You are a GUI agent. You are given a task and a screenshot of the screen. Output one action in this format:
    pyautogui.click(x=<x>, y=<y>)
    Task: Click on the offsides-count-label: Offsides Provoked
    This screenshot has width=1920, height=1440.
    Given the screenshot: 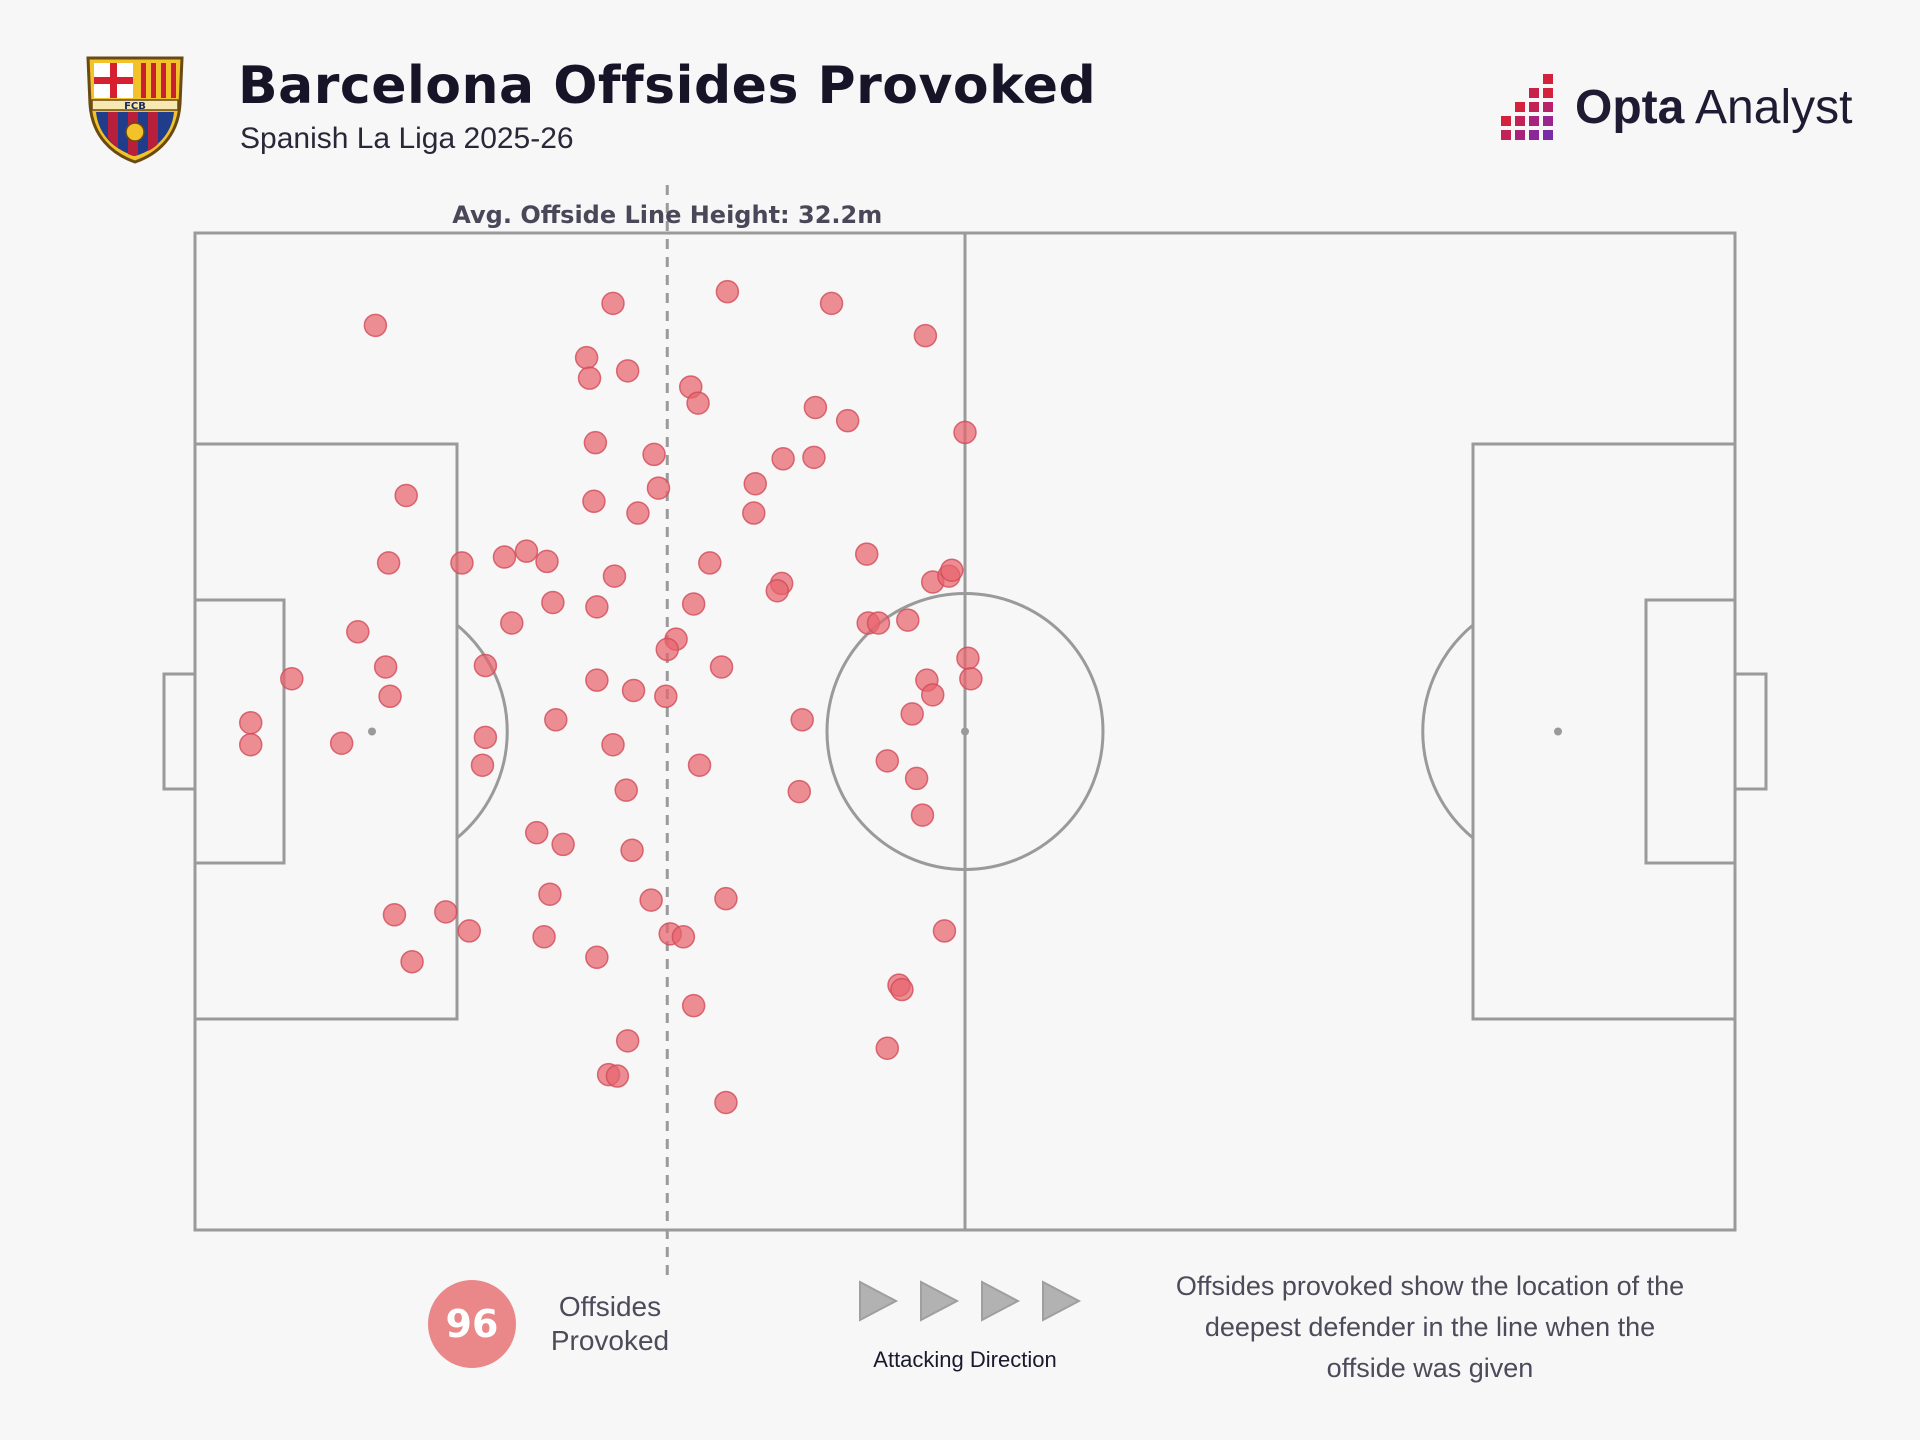 What is the action you would take?
    pyautogui.click(x=610, y=1323)
    